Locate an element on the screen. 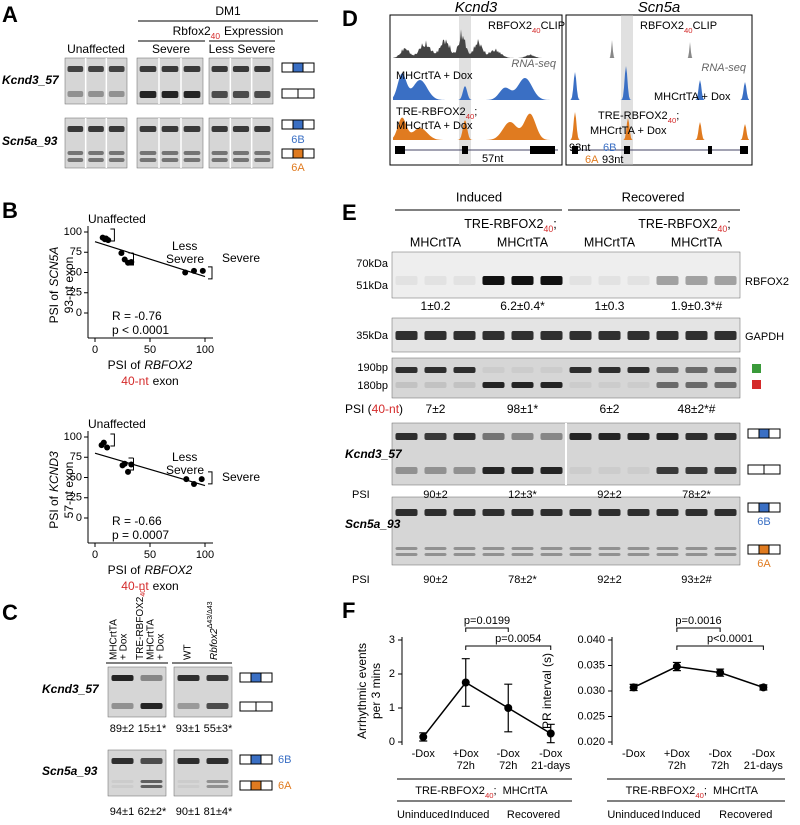 The width and height of the screenshot is (800, 825). label: GAPDH is located at coordinates (764, 337).